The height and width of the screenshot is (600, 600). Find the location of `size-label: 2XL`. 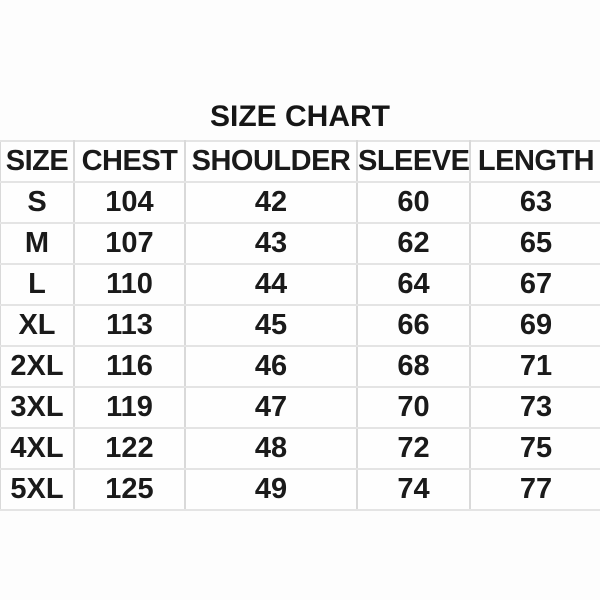

size-label: 2XL is located at coordinates (37, 366).